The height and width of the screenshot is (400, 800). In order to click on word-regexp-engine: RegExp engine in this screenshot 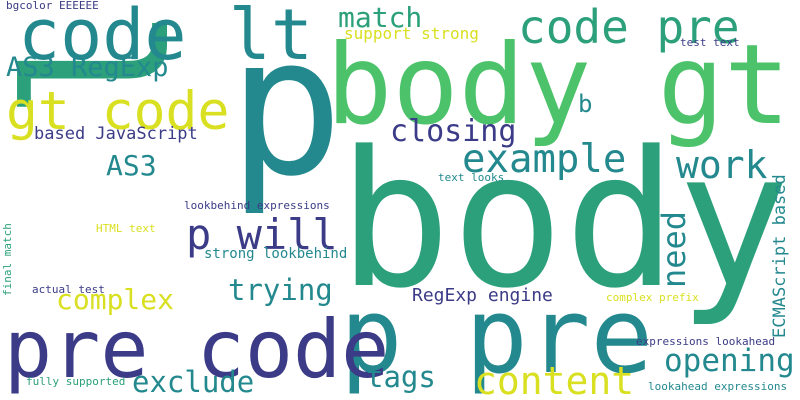, I will do `click(482, 295)`.